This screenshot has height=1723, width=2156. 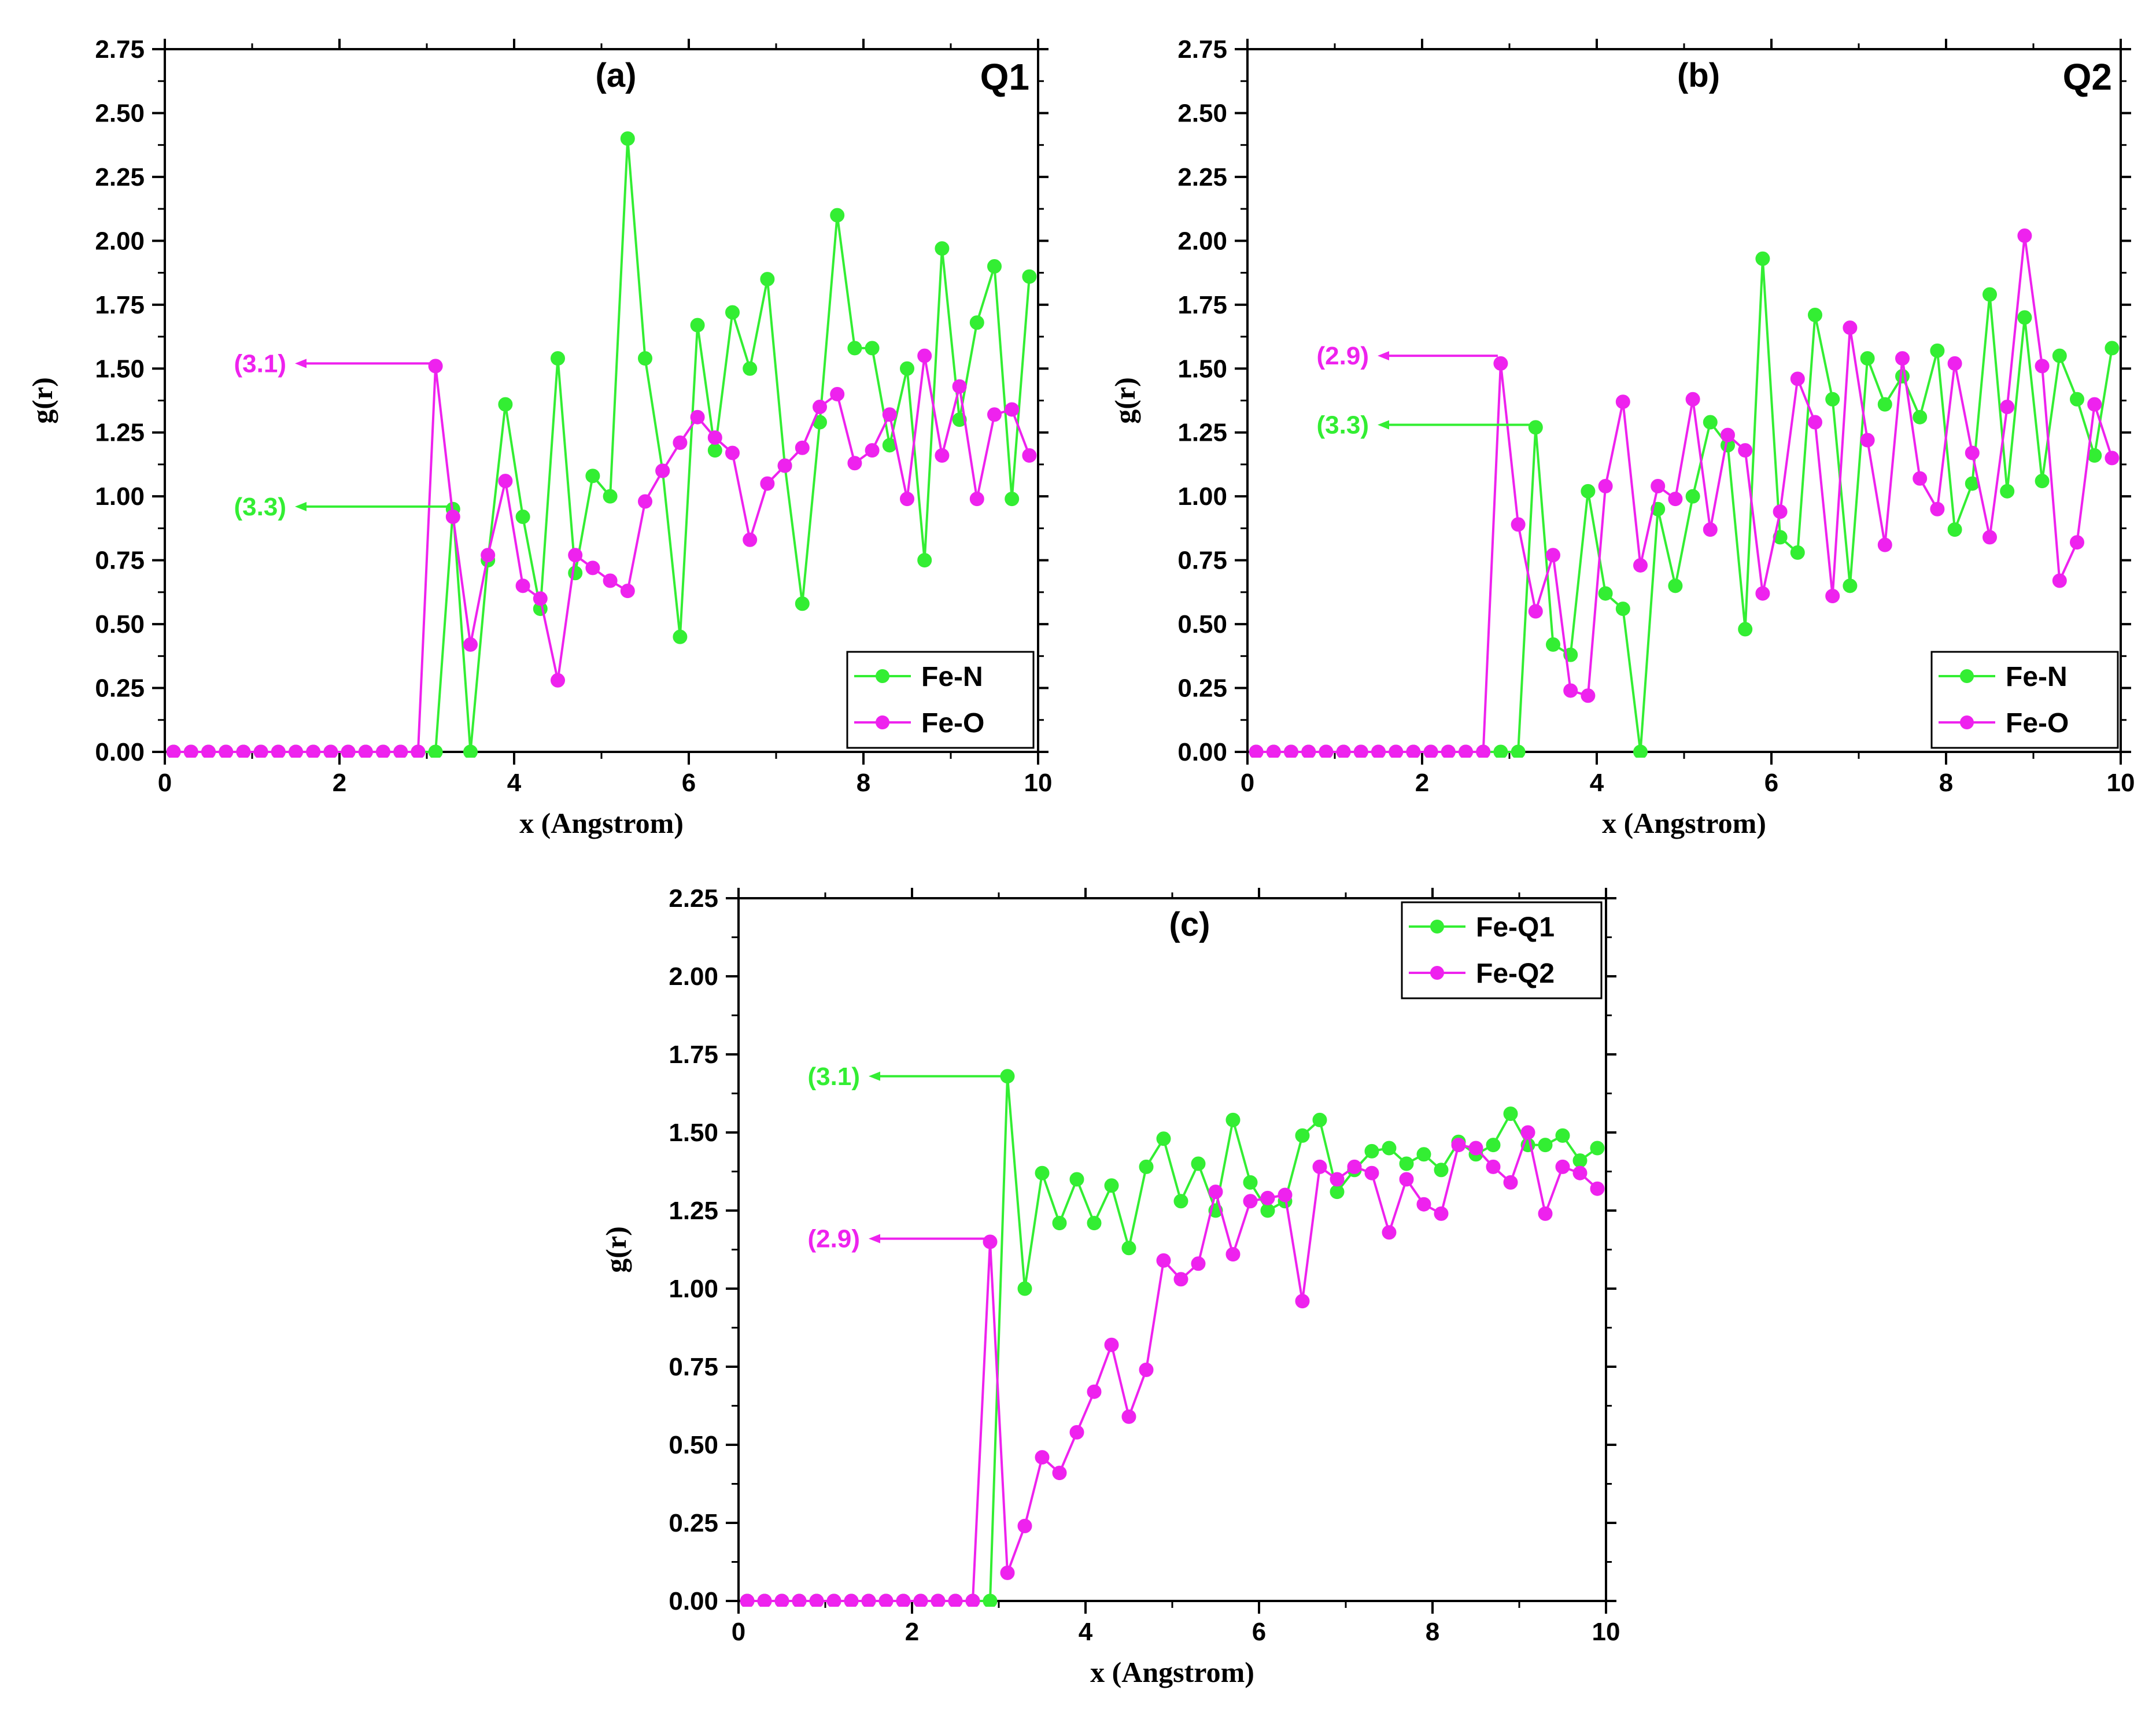 I want to click on x-tick-label: 4, so click(x=1597, y=783).